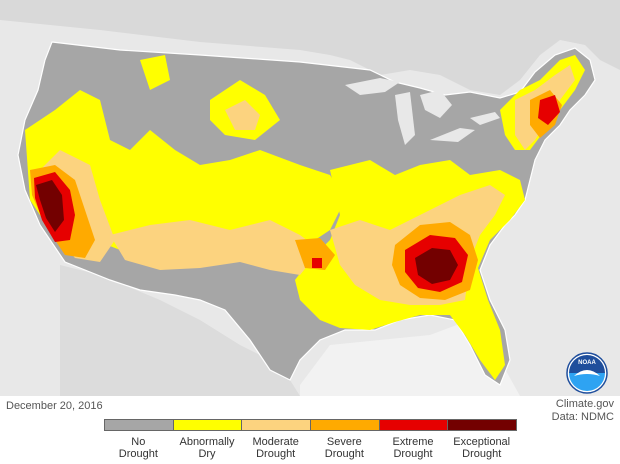 The height and width of the screenshot is (464, 620). Describe the element at coordinates (584, 404) in the screenshot. I see `credit-line-1: Climate.gov` at that location.